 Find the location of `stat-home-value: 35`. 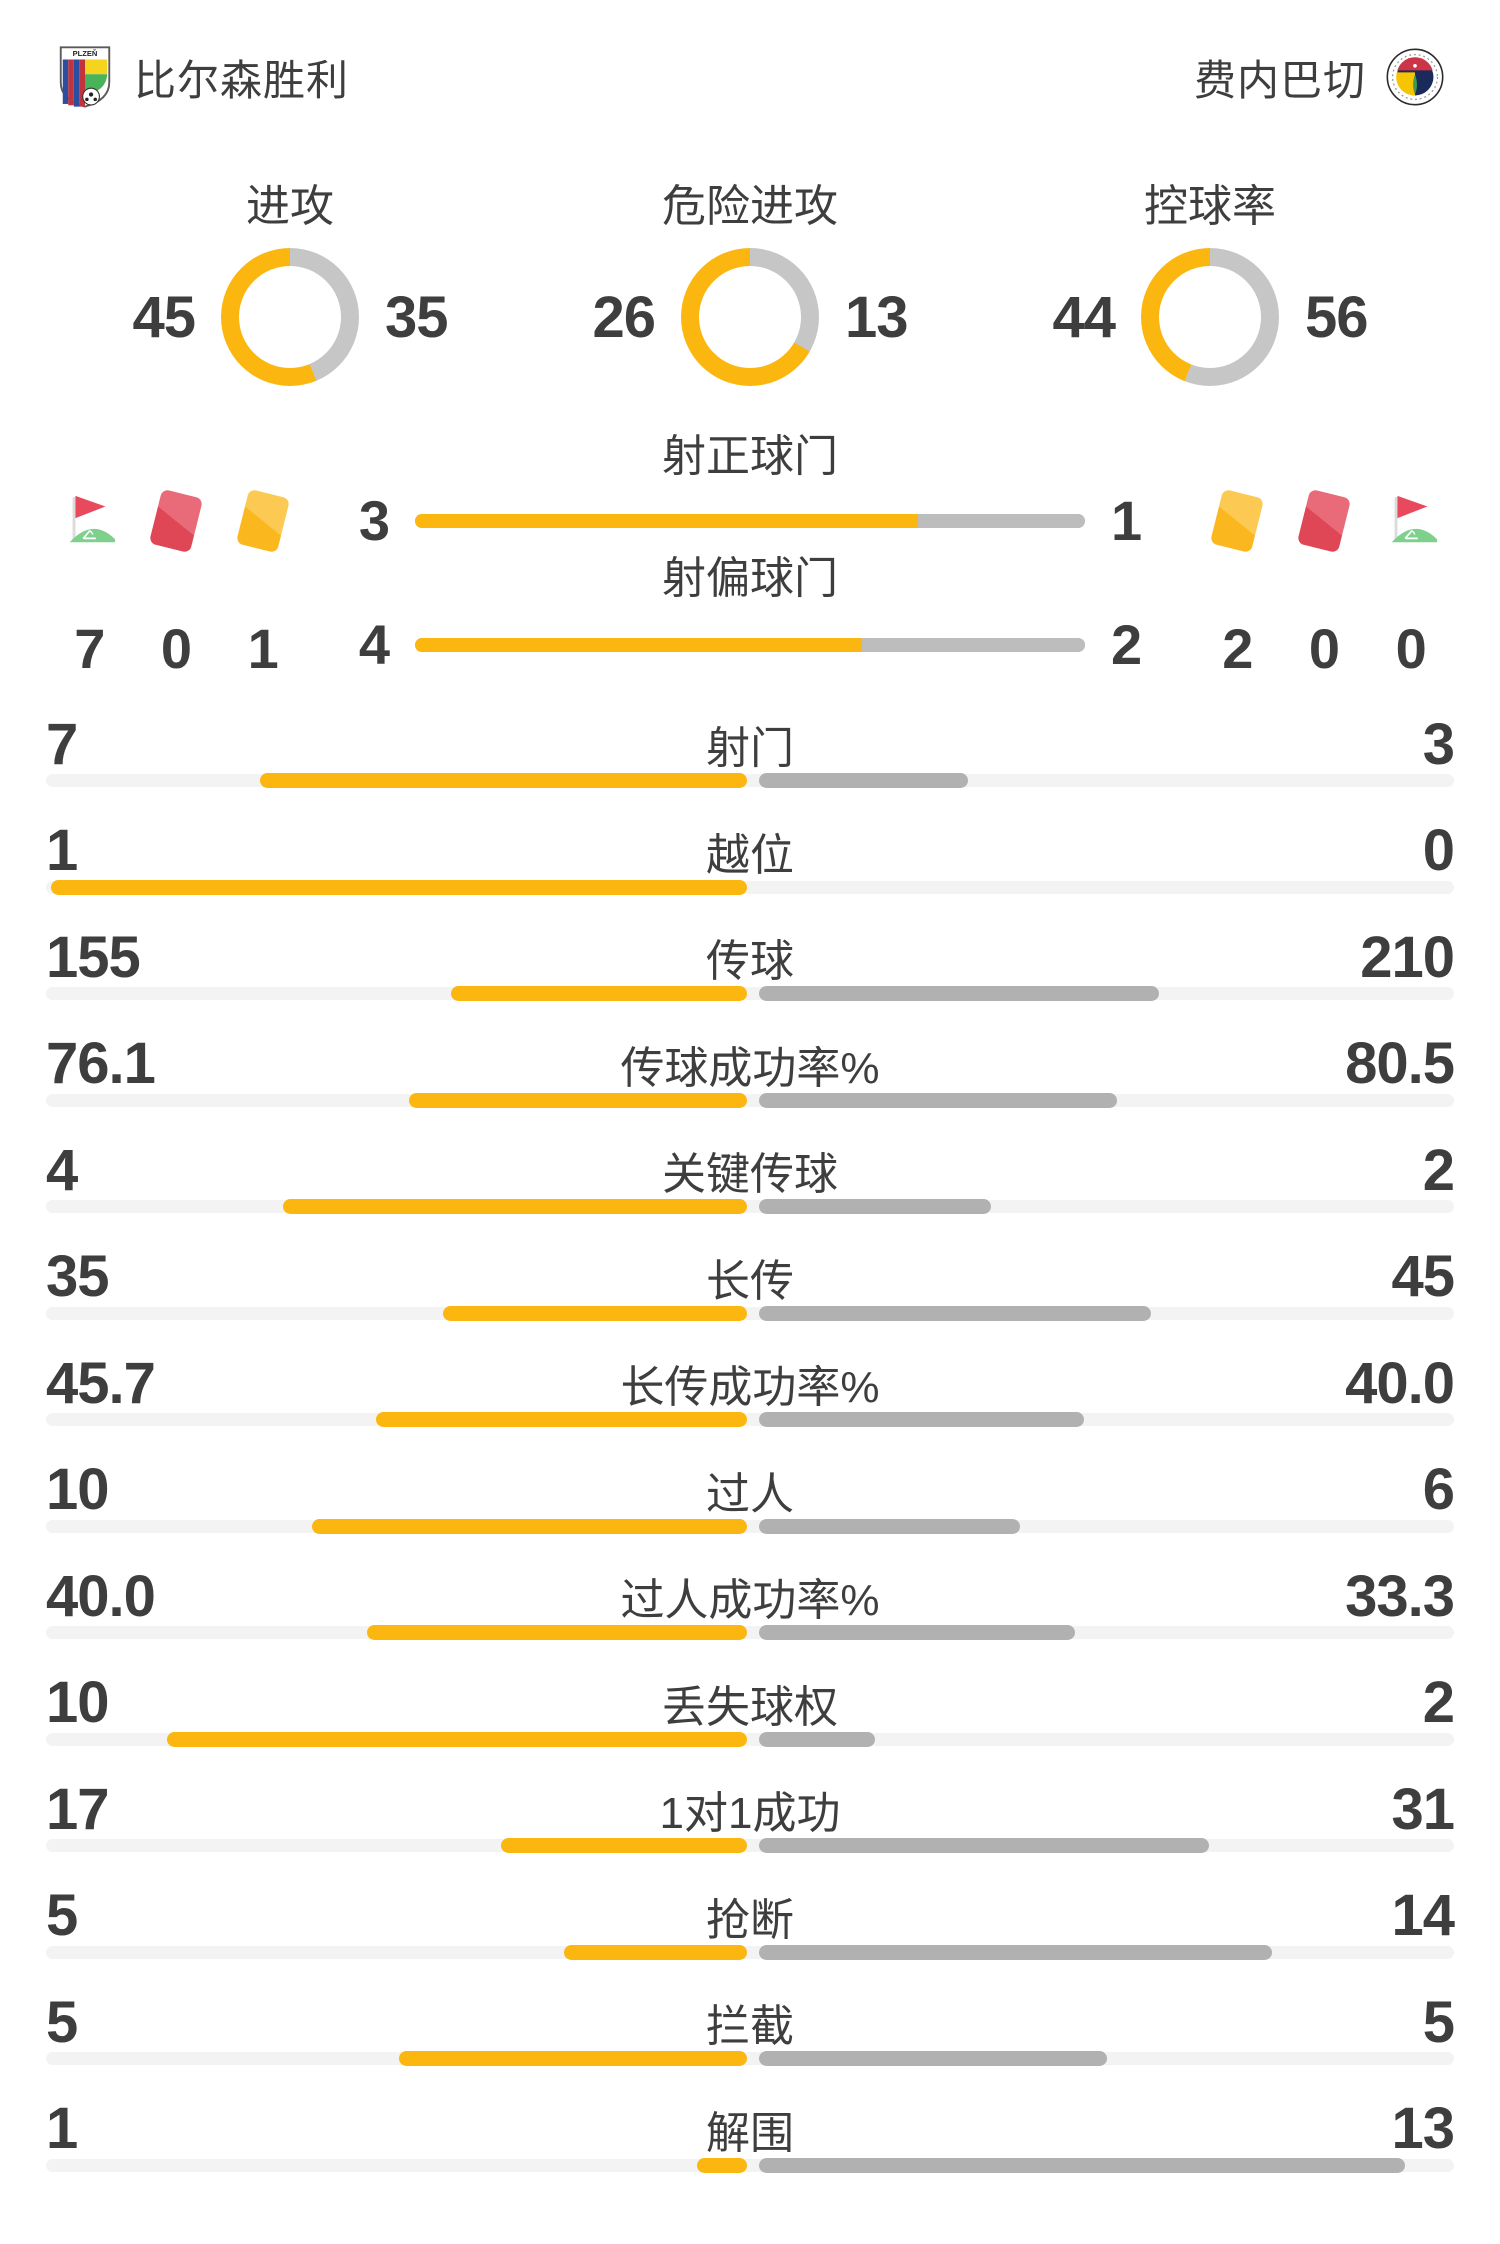

stat-home-value: 35 is located at coordinates (78, 1276).